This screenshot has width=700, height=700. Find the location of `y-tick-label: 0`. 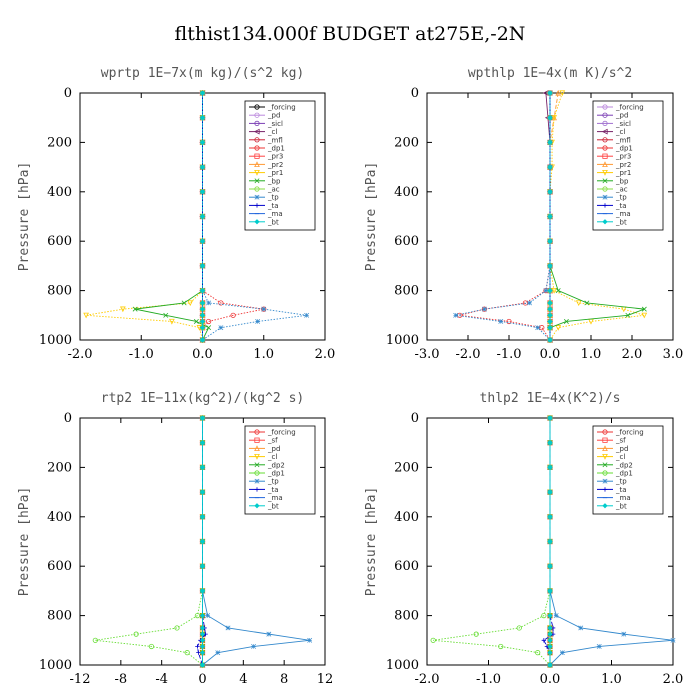

y-tick-label: 0 is located at coordinates (68, 93).